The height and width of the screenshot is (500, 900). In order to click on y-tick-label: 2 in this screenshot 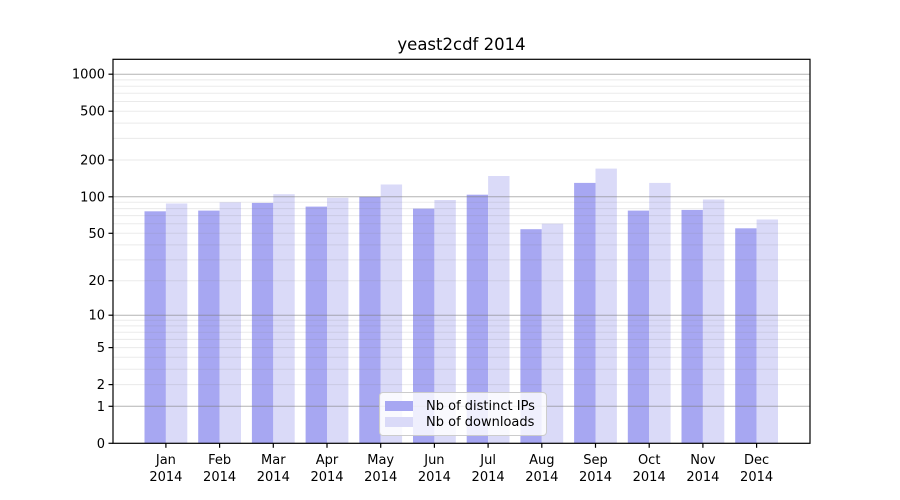, I will do `click(101, 385)`.